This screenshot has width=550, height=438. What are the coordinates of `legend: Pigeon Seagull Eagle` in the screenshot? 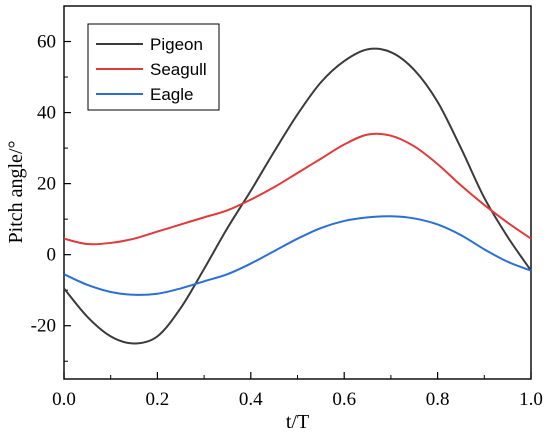 It's located at (153, 67).